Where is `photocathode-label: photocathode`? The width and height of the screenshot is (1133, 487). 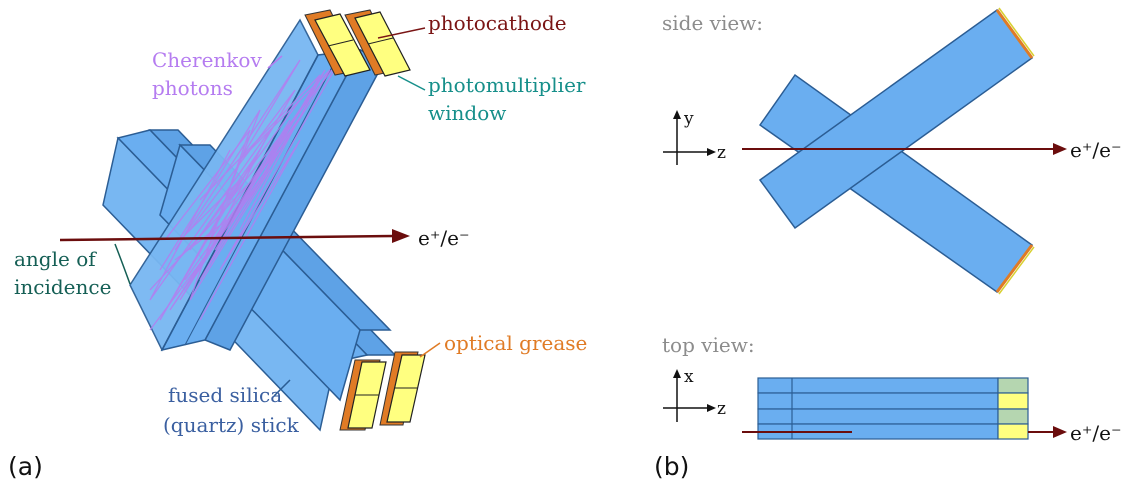
photocathode-label: photocathode is located at coordinates (497, 23).